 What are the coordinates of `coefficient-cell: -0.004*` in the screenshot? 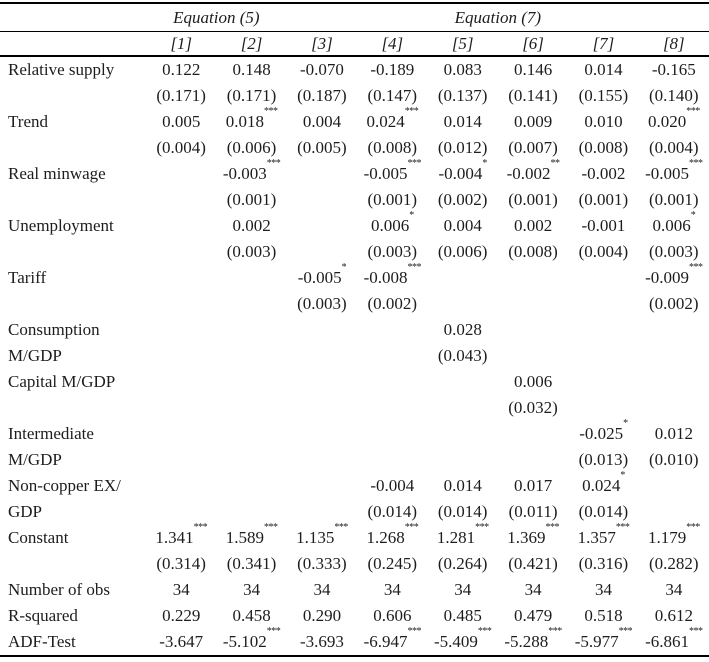 It's located at (462, 171).